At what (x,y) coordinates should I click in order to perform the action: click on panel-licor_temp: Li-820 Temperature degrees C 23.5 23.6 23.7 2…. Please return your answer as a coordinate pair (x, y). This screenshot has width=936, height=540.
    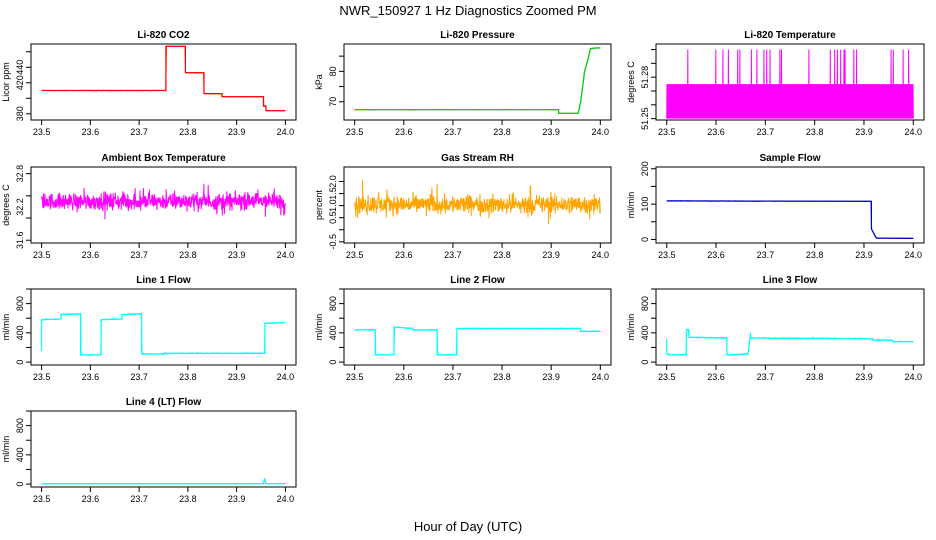
    Looking at the image, I should click on (775, 83).